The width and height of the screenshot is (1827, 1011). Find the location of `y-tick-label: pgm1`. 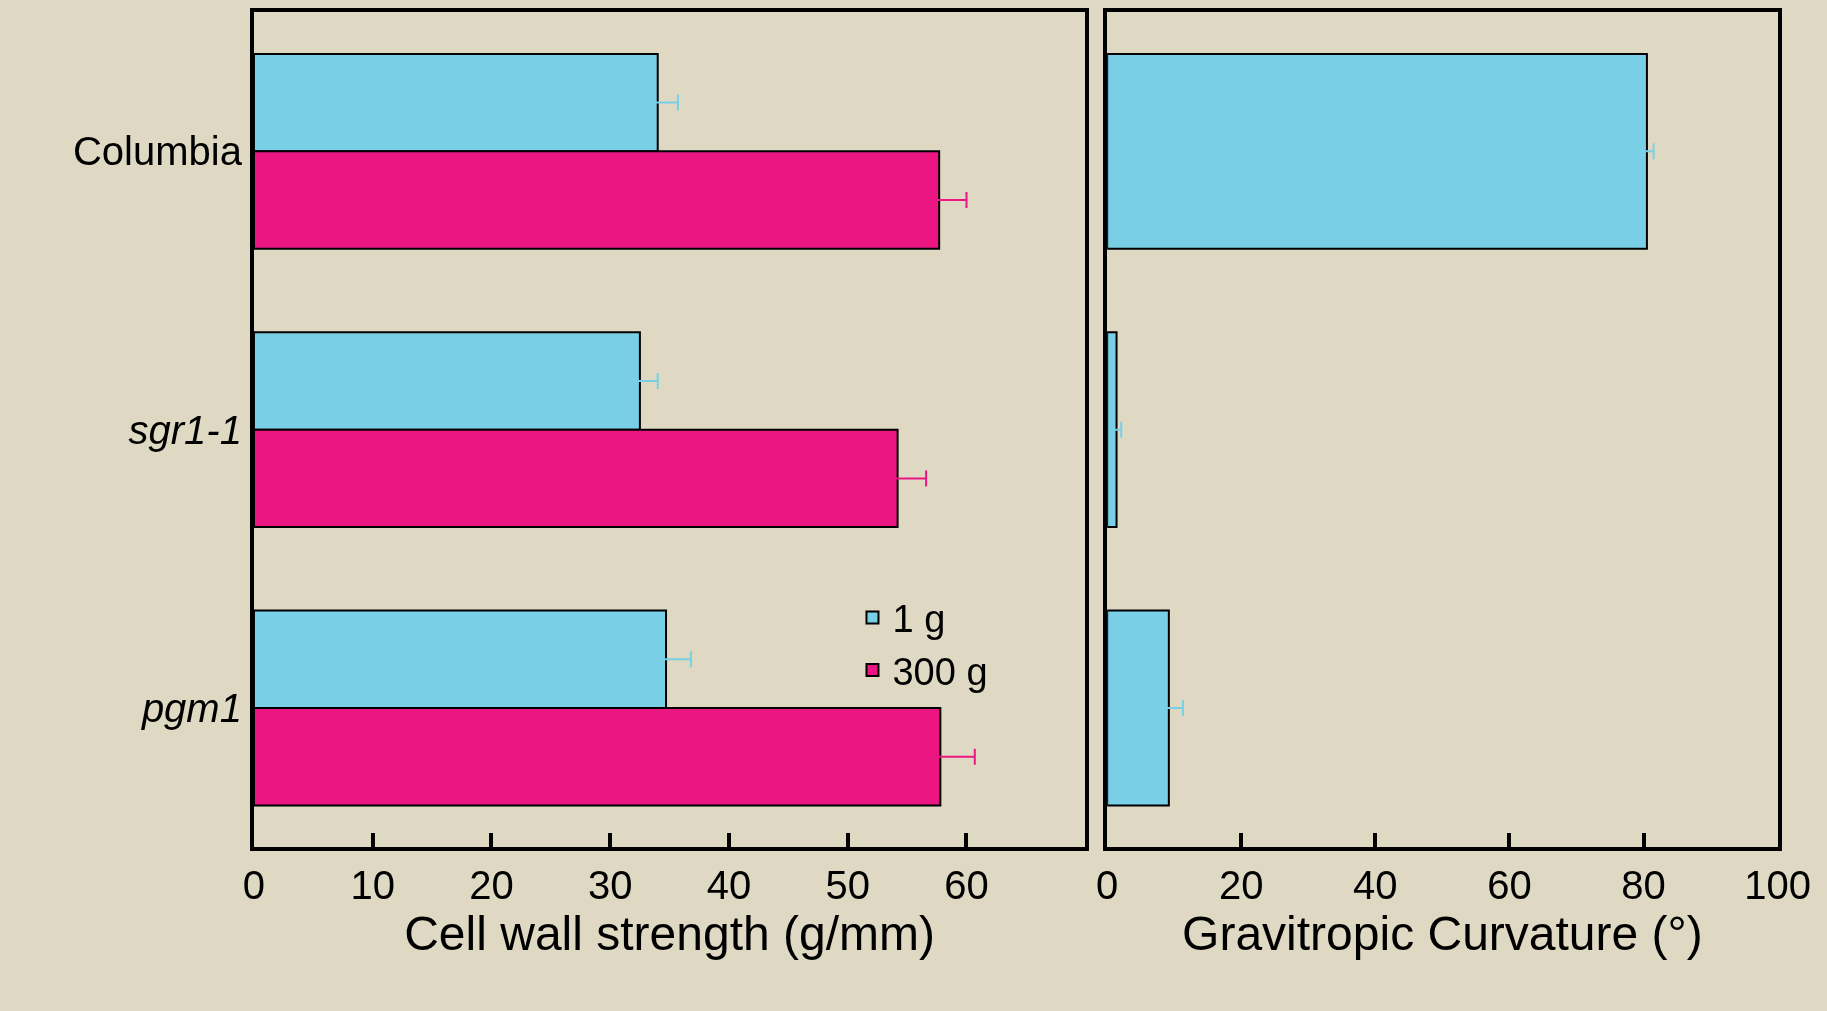

y-tick-label: pgm1 is located at coordinates (191, 708).